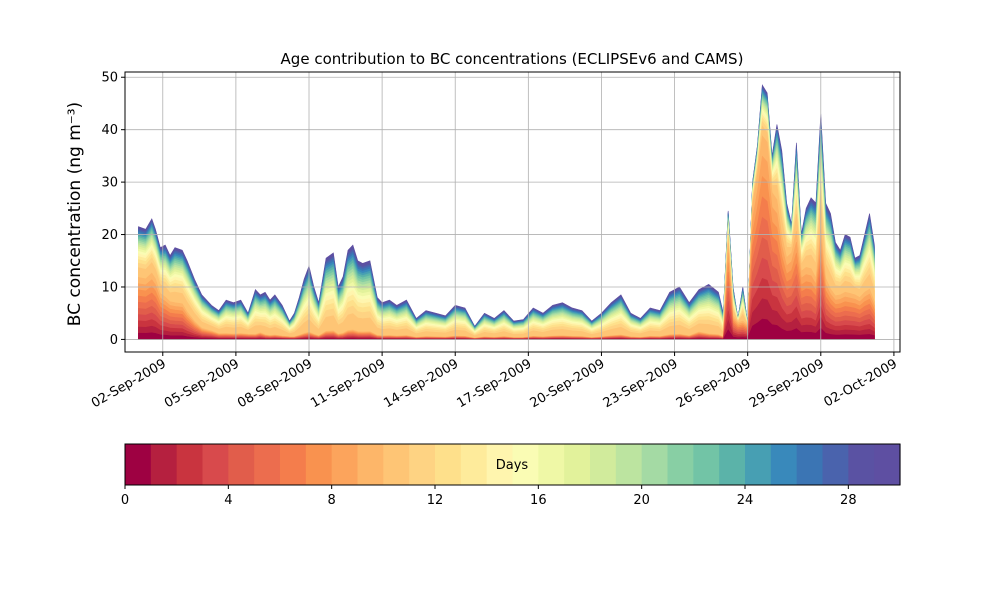 This screenshot has width=1000, height=600. What do you see at coordinates (75, 214) in the screenshot?
I see `y-axis-label: BC concentration (ng m⁻³)` at bounding box center [75, 214].